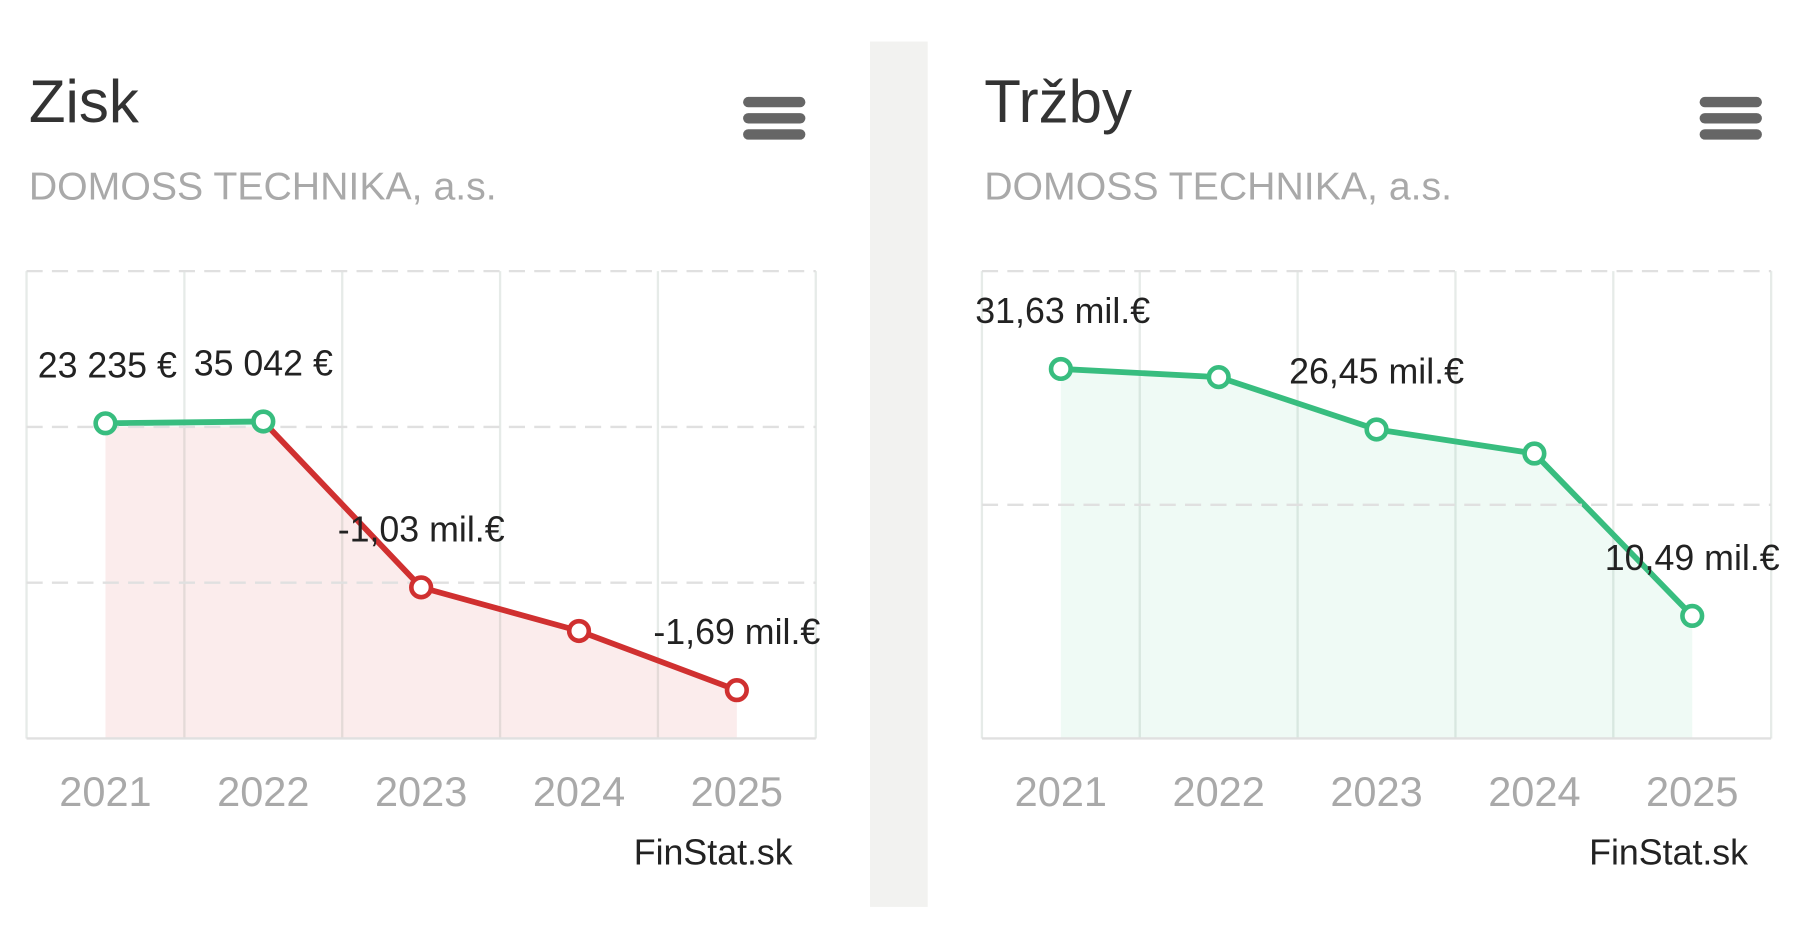 The width and height of the screenshot is (1800, 945). Describe the element at coordinates (84, 101) in the screenshot. I see `chart-title: Zisk` at that location.